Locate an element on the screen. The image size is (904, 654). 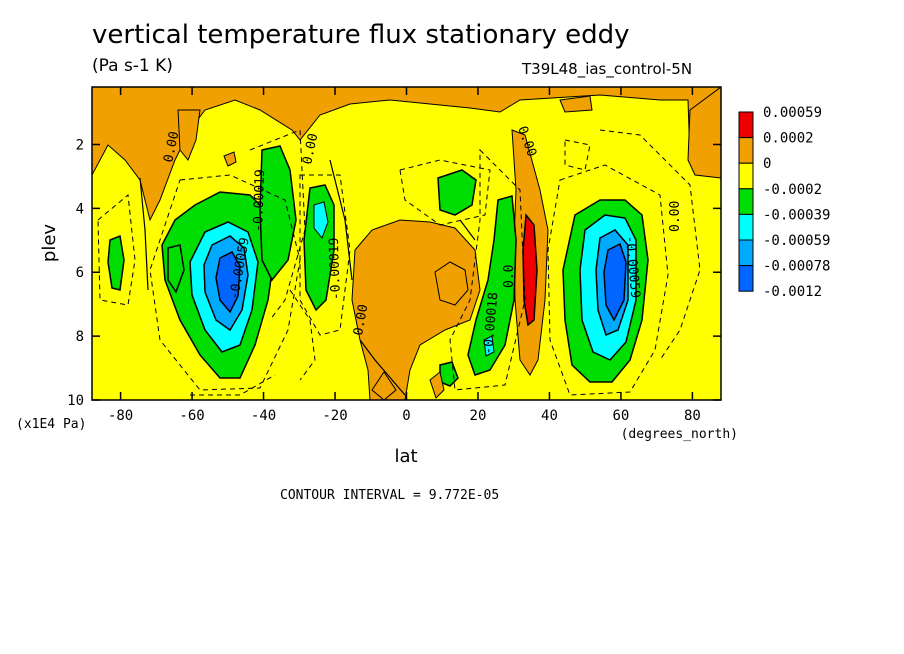
zero-contours is located at coordinates (307, 277).